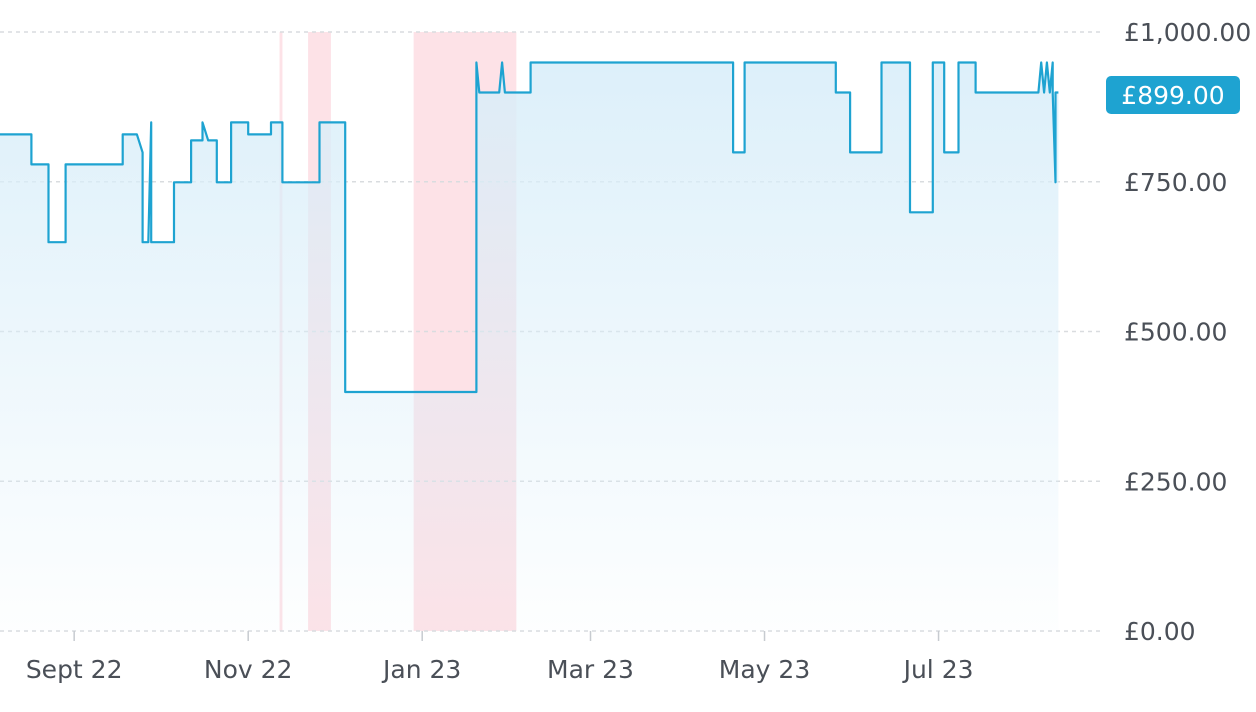  Describe the element at coordinates (1175, 182) in the screenshot. I see `y-tick-label: £750.00` at that location.